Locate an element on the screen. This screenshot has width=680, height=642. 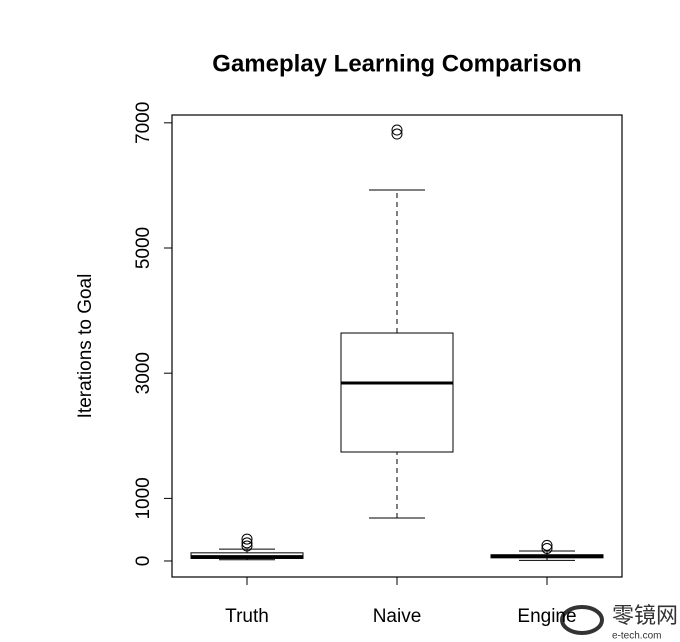
watermark: 零镜网 e-tech.com is located at coordinates (619, 622).